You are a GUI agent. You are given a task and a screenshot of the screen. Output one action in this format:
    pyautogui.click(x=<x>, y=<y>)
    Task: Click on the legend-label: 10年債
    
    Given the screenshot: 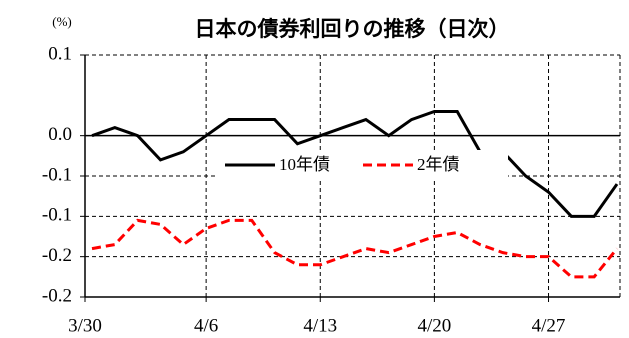 What is the action you would take?
    pyautogui.click(x=304, y=164)
    